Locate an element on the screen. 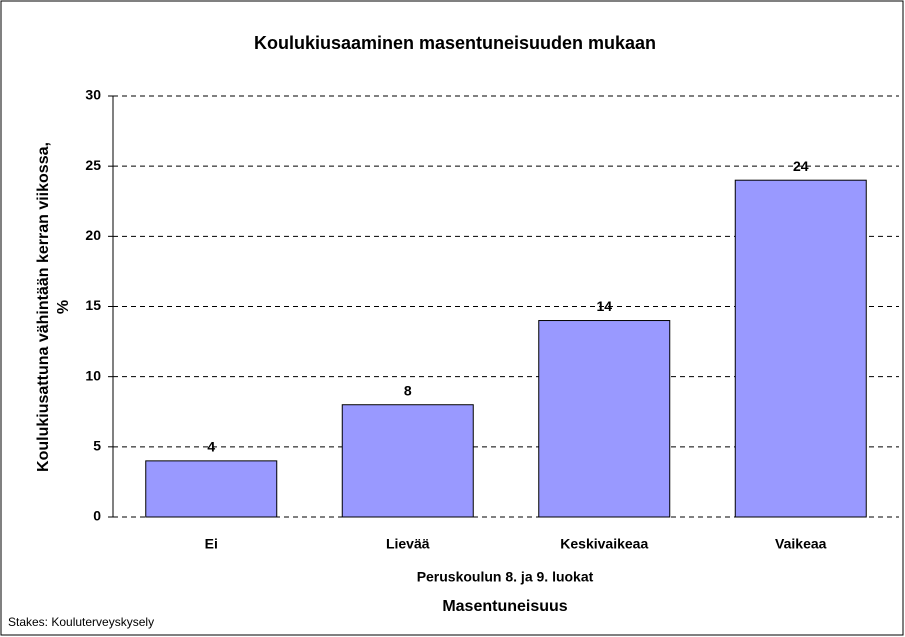 Image resolution: width=905 pixels, height=637 pixels. x-subtitle: Peruskoulun 8. ja 9. luokat is located at coordinates (505, 577).